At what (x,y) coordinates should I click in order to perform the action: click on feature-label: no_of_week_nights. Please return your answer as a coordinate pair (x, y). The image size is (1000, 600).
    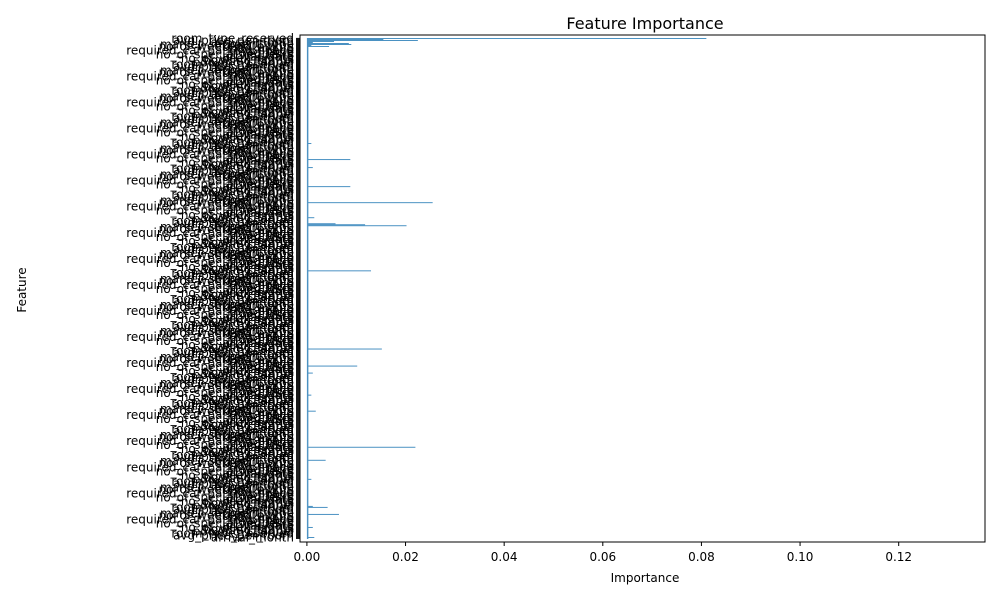
    Looking at the image, I should click on (237, 527).